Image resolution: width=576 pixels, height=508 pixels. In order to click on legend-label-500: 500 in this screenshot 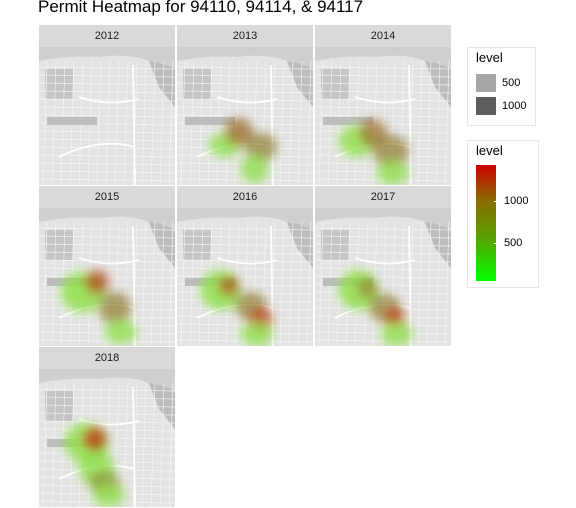, I will do `click(511, 83)`.